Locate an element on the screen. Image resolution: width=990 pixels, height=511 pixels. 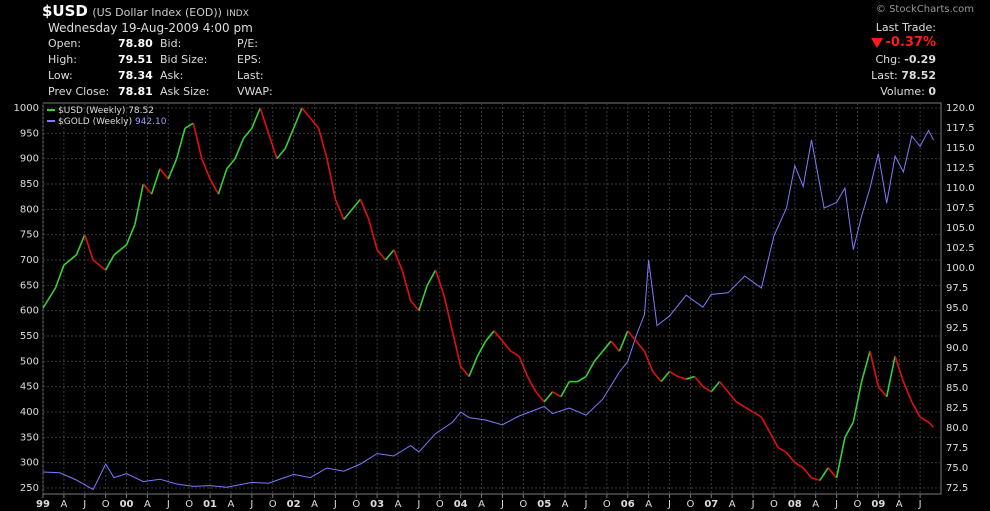
x-tick-label: 00 is located at coordinates (127, 504).